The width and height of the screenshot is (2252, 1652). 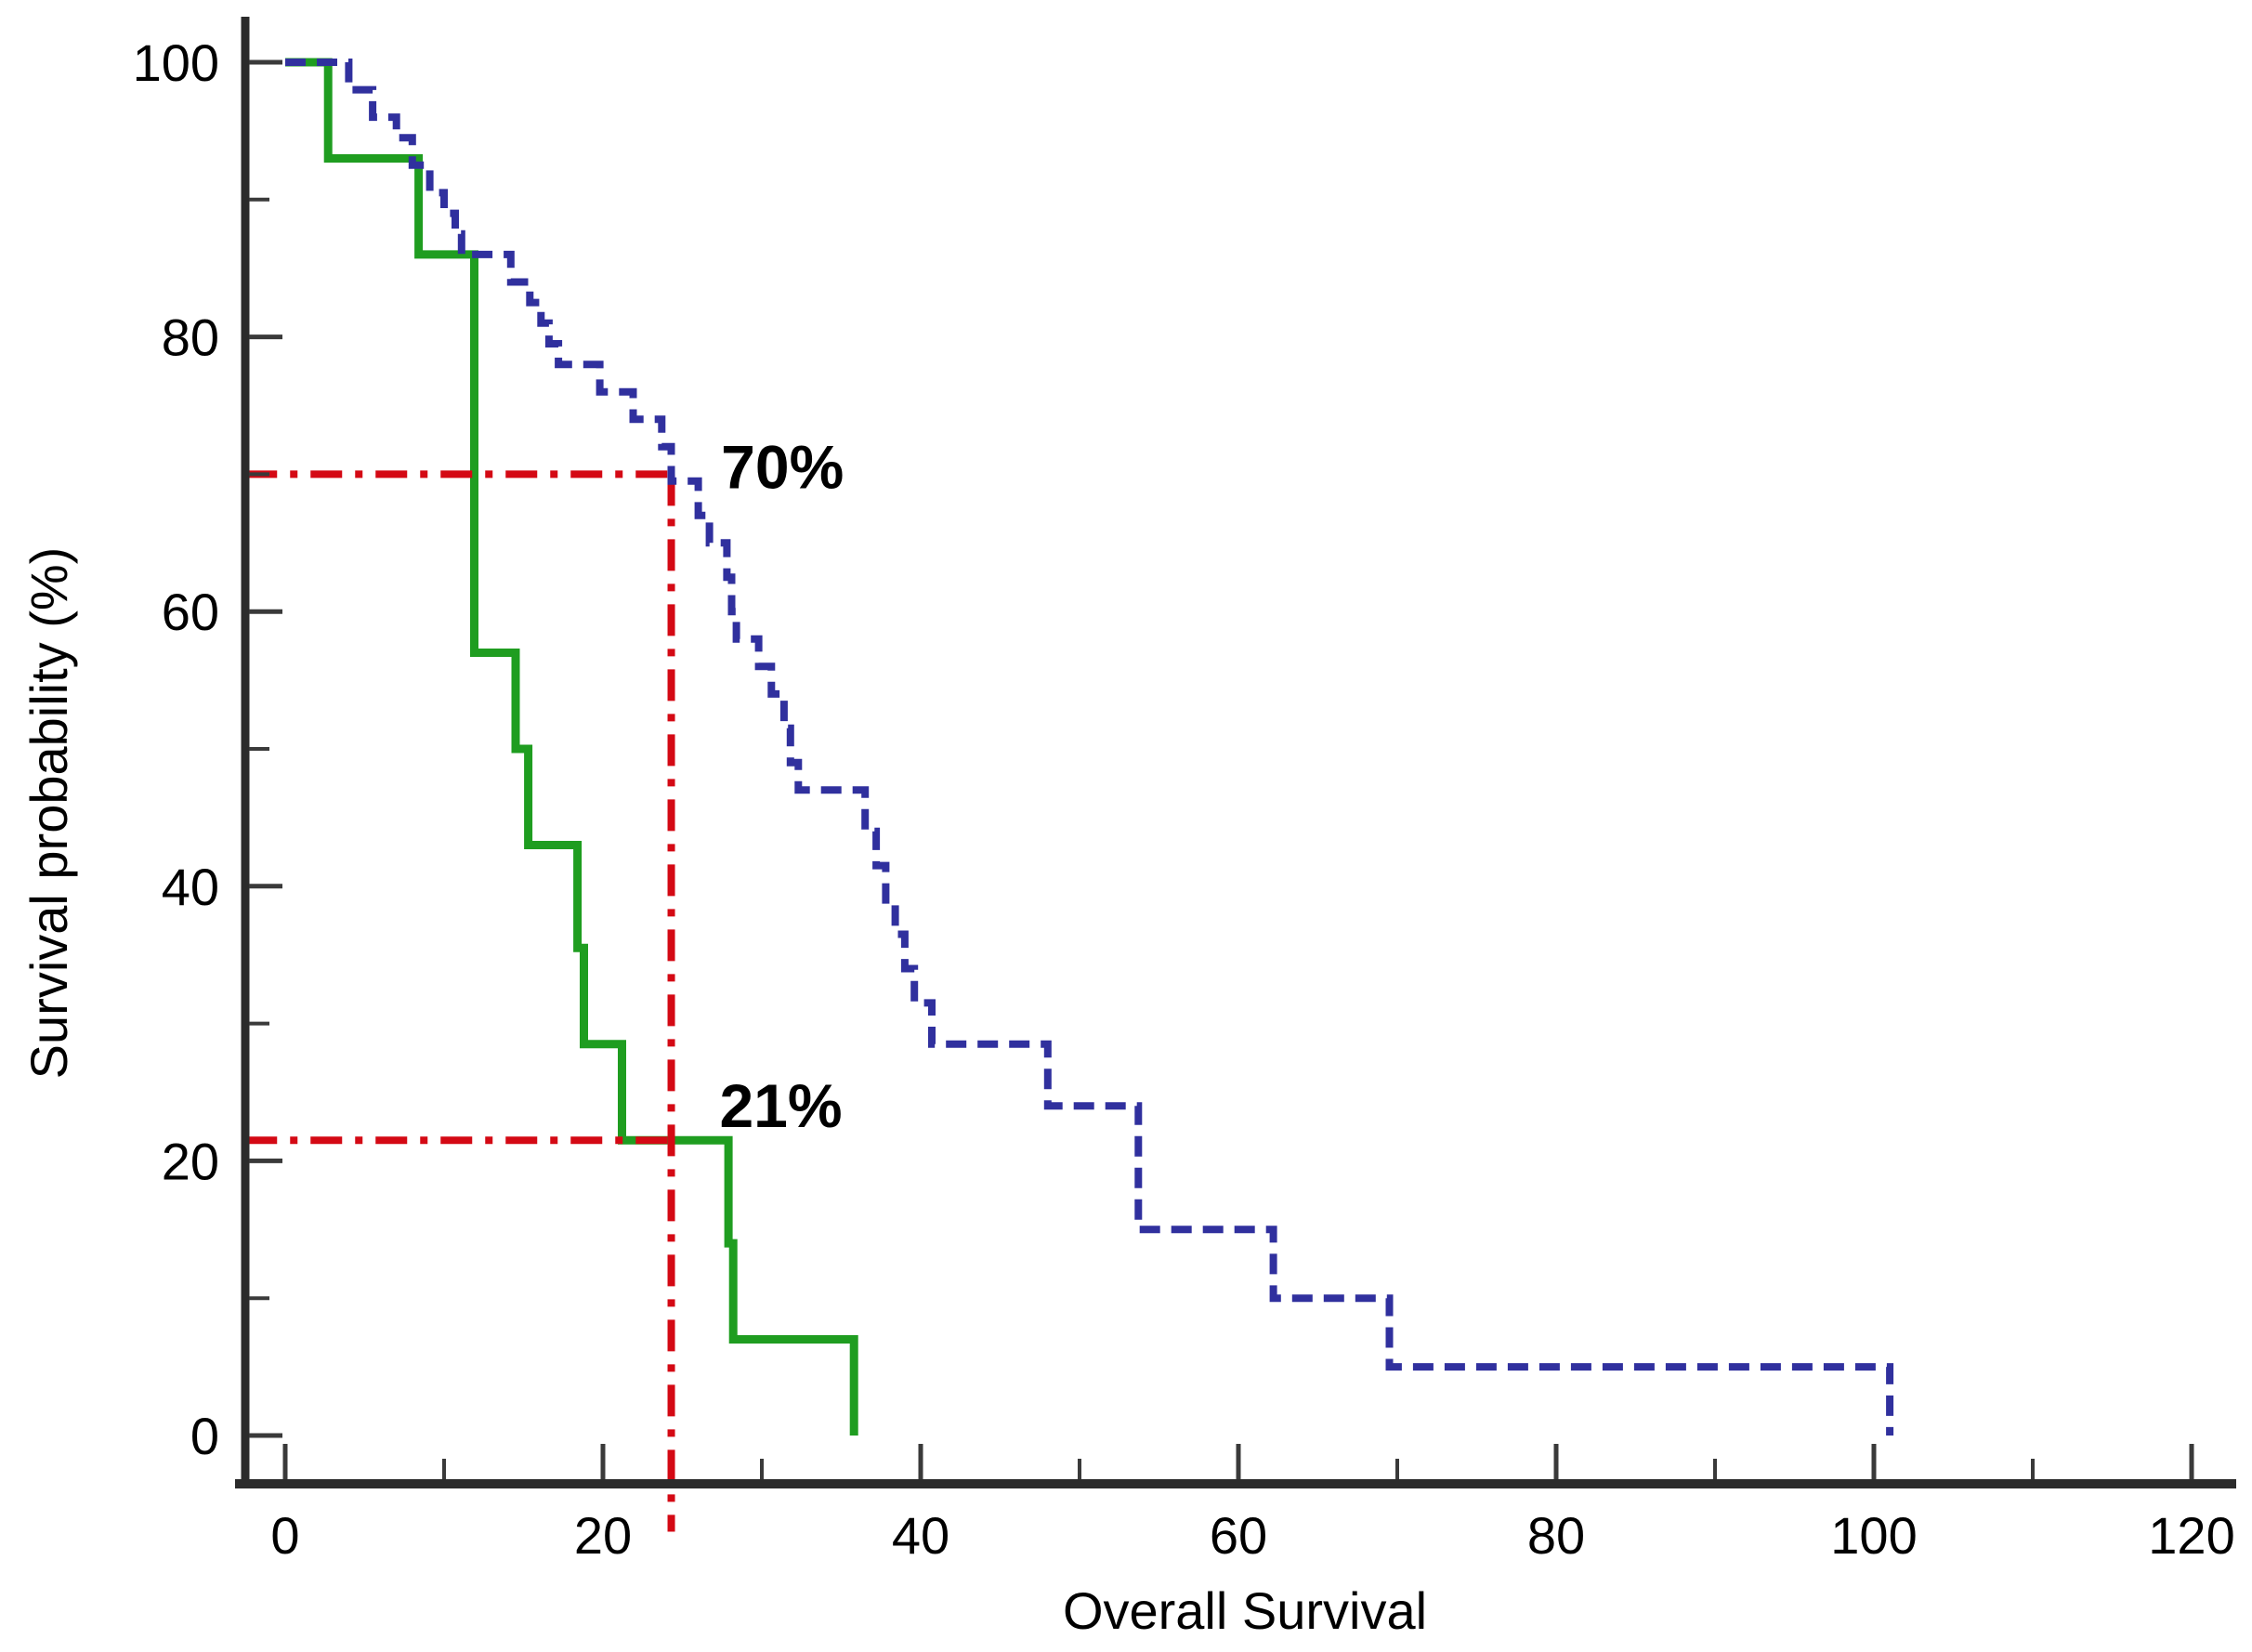 What do you see at coordinates (782, 467) in the screenshot?
I see `annotation-label: 70%` at bounding box center [782, 467].